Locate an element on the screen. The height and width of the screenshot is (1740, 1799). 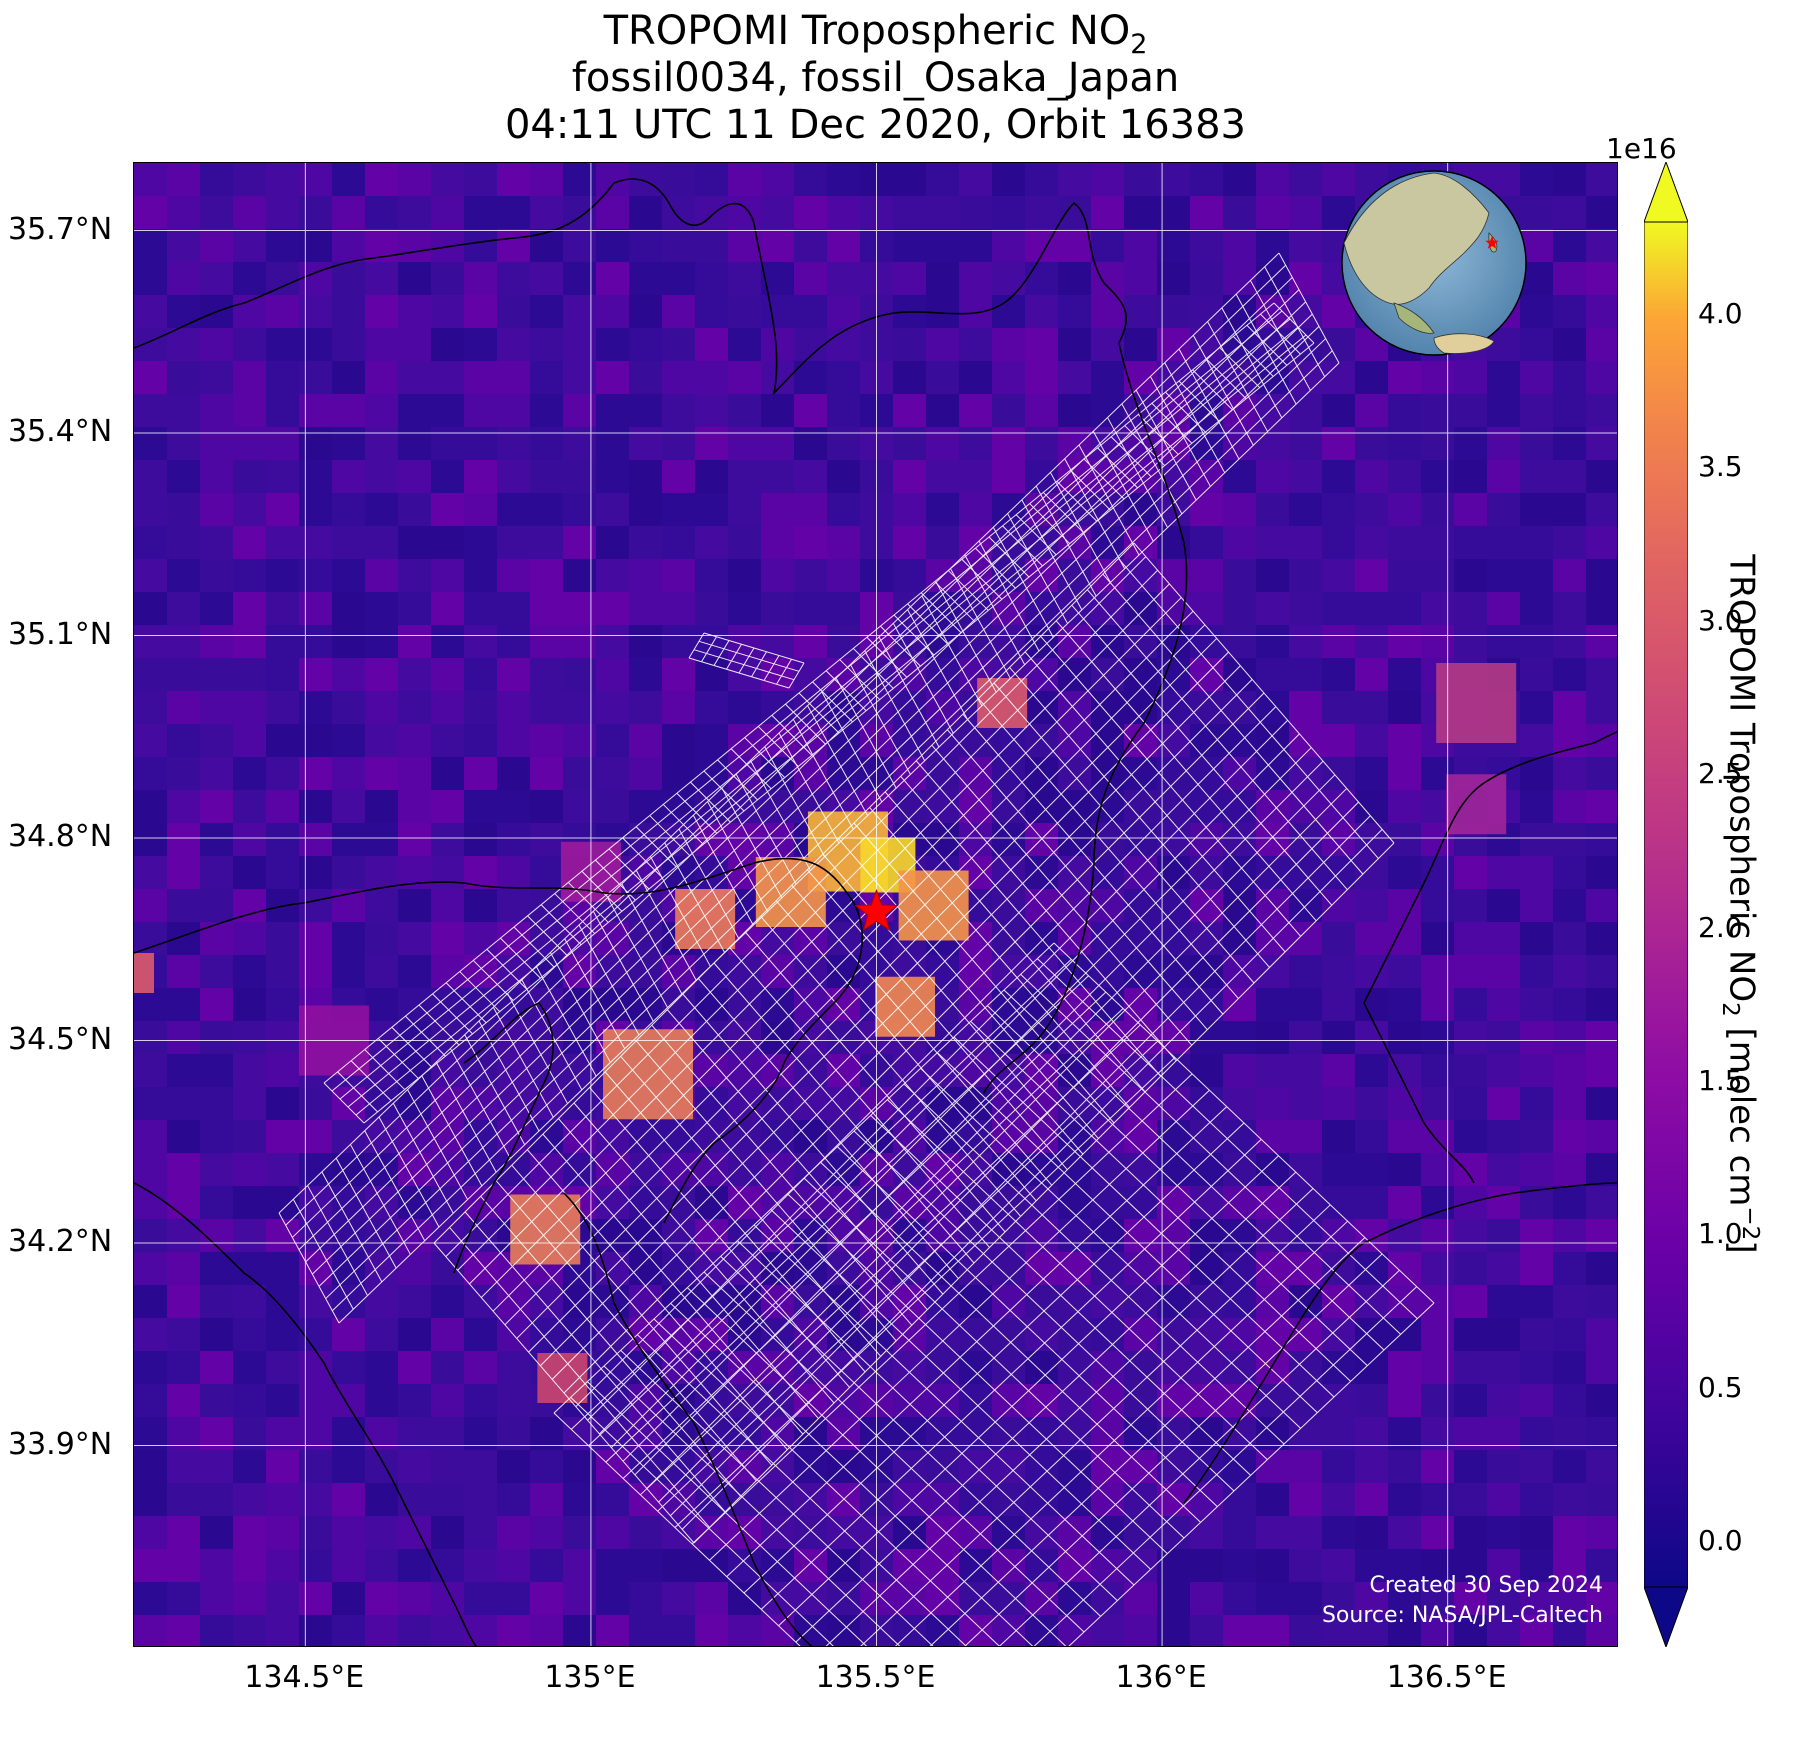
no2-hotspot is located at coordinates (1476, 703).